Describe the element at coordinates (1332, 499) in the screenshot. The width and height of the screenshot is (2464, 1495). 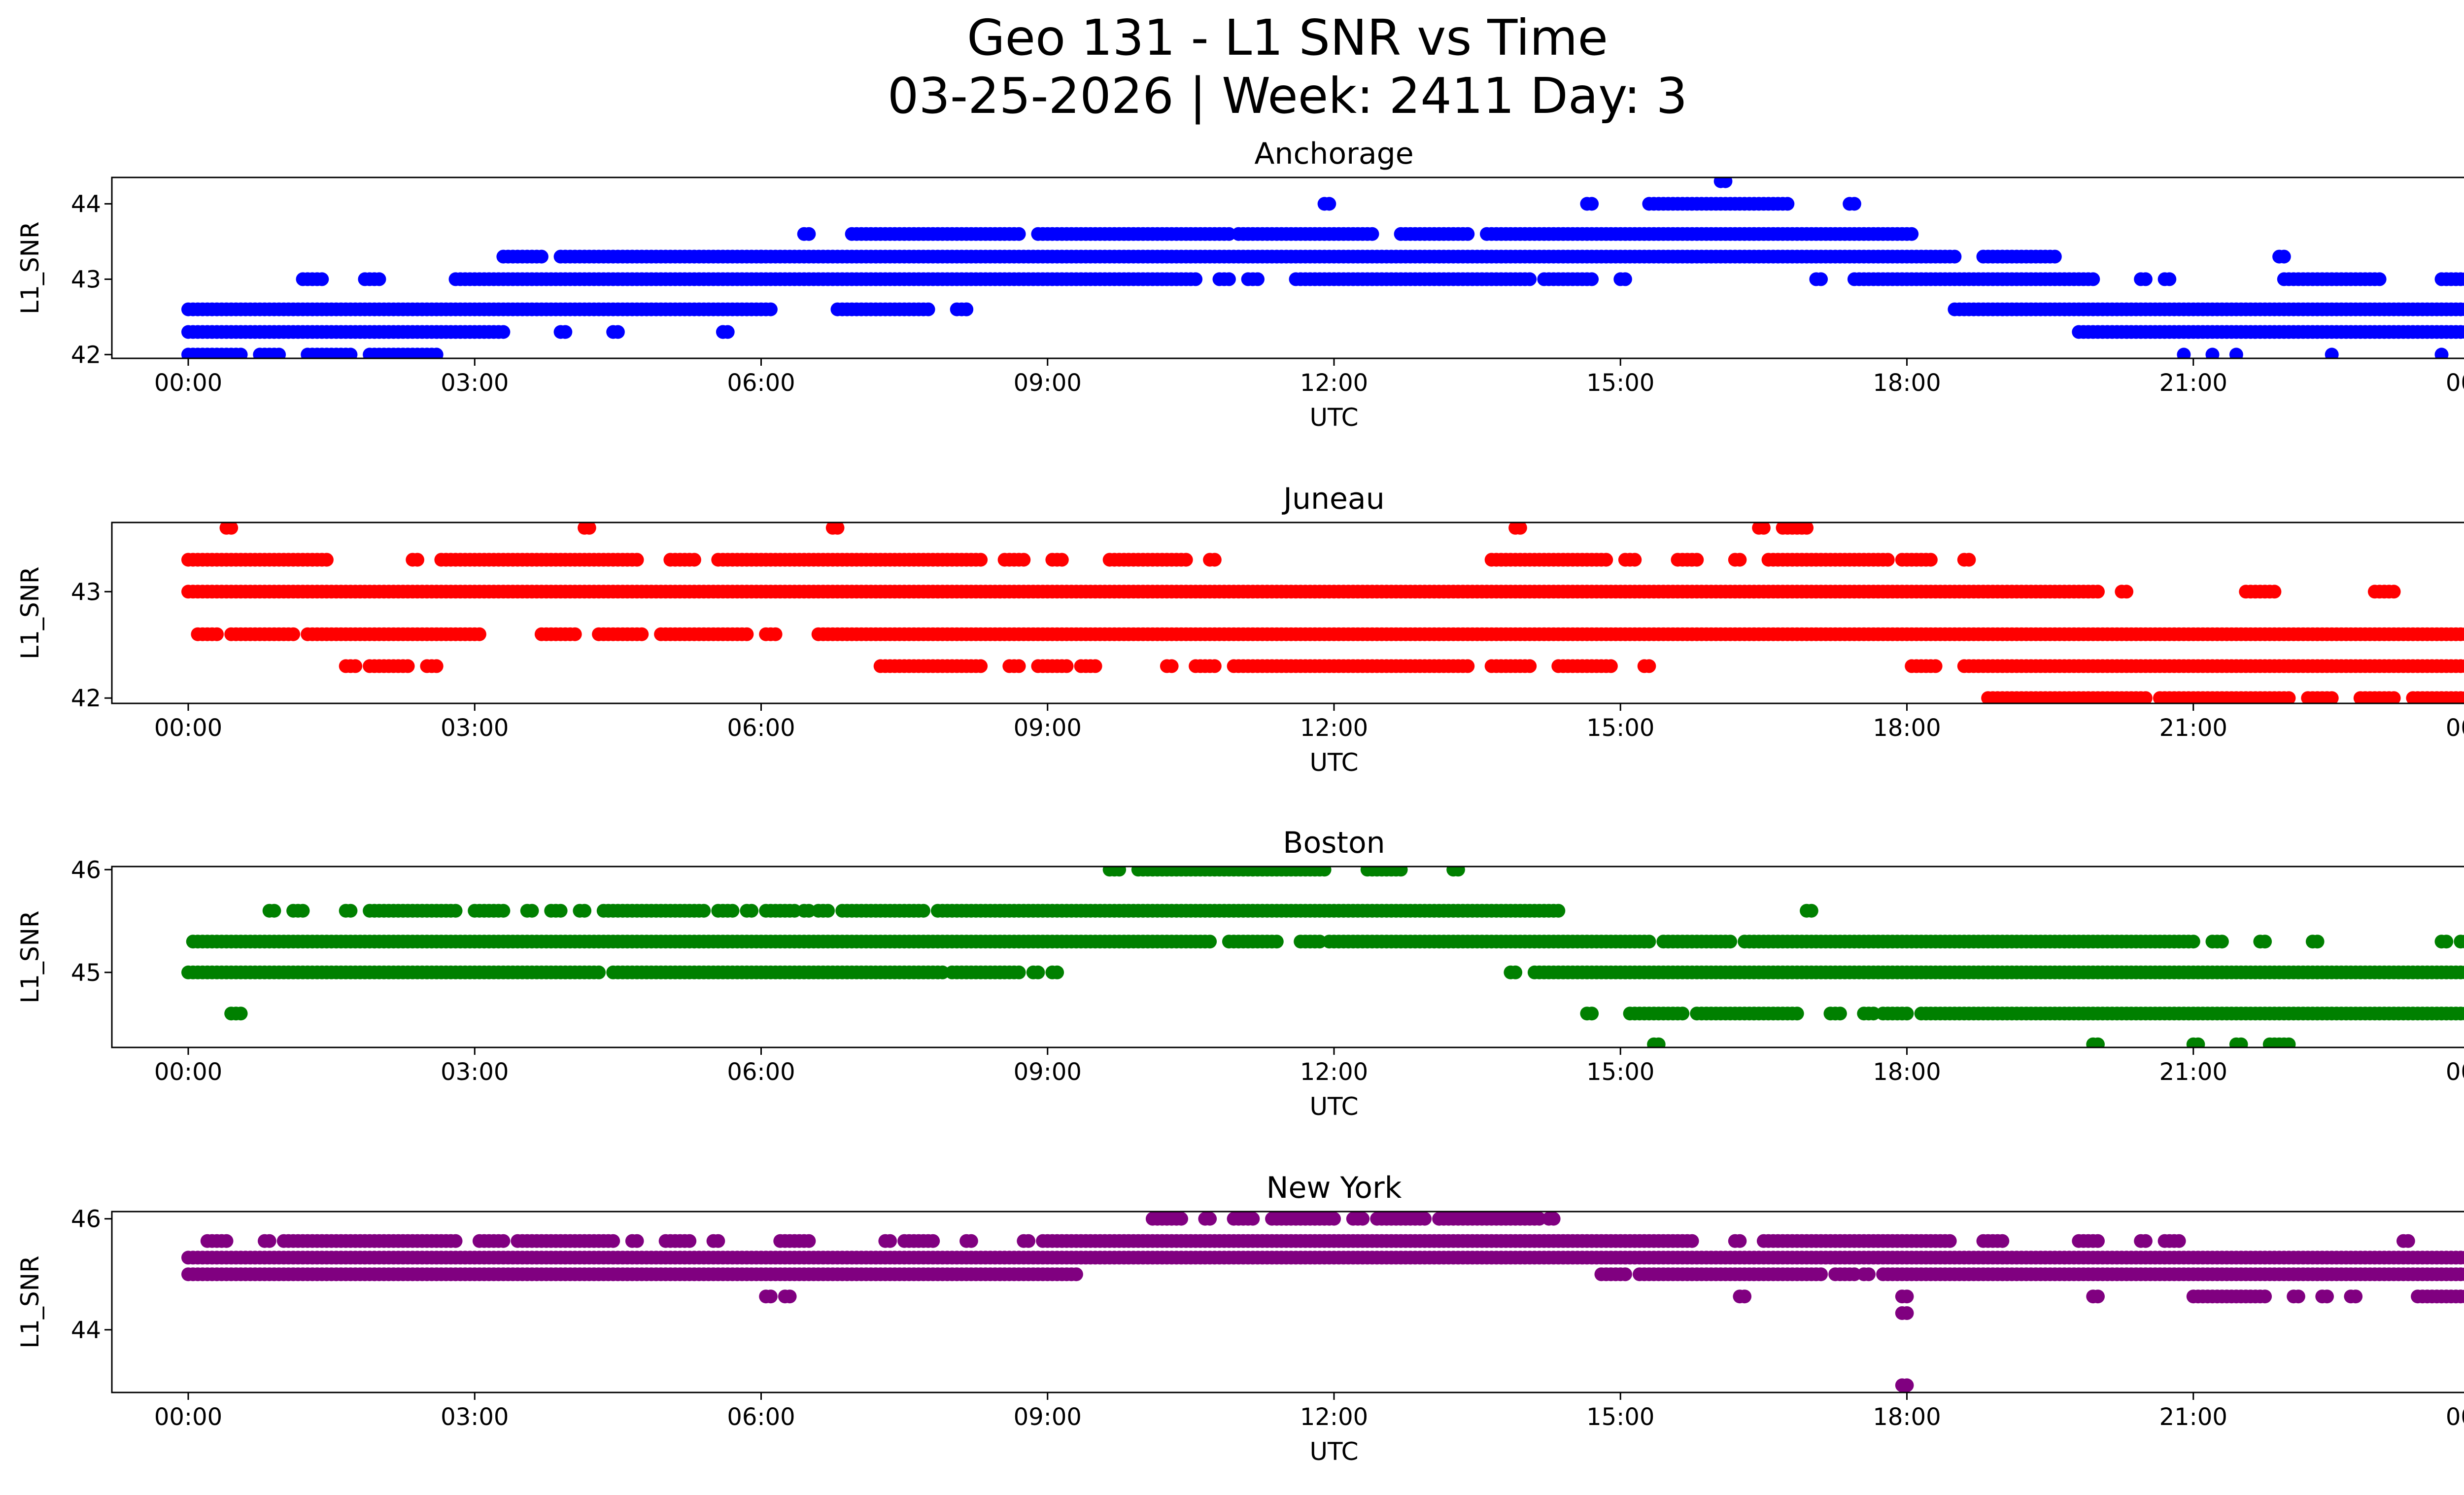
I see `subplot-title: Juneau` at that location.